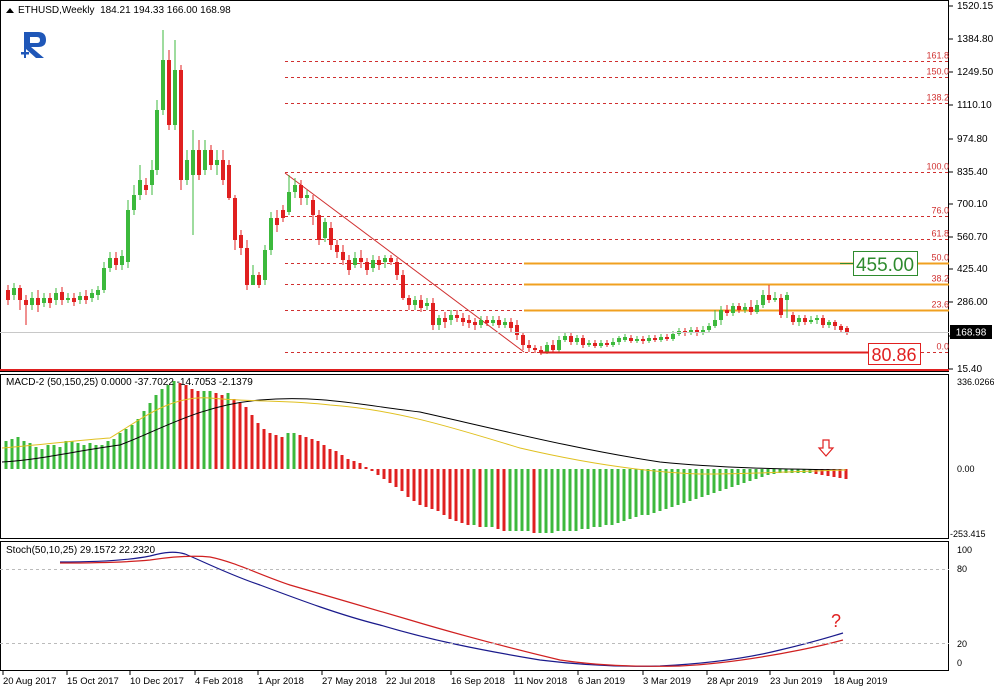 The height and width of the screenshot is (691, 994). I want to click on current-price-marker: 168.98, so click(496, 332).